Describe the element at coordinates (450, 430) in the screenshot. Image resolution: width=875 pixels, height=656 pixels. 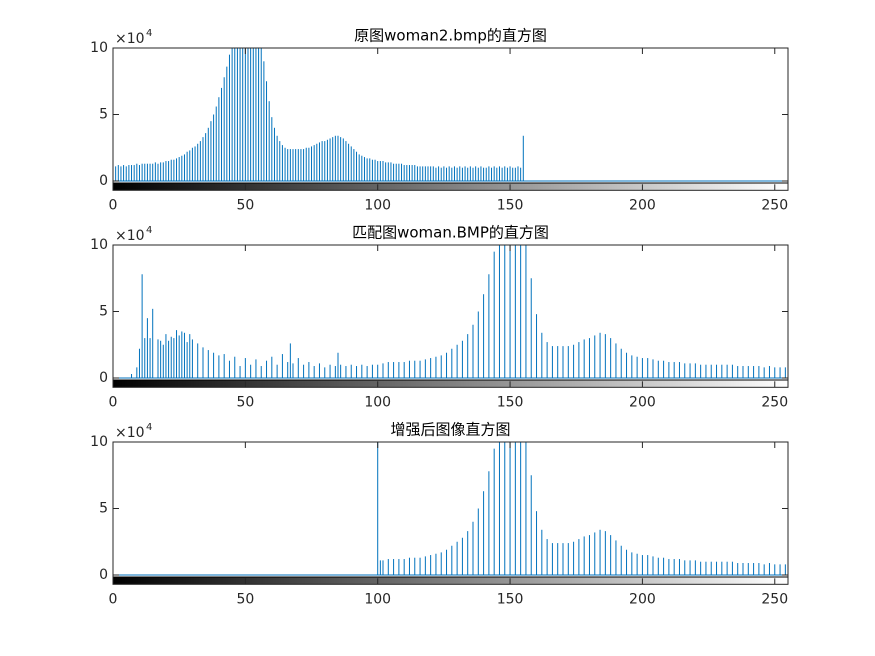
I see `chart-title: 增强后图像直方图` at that location.